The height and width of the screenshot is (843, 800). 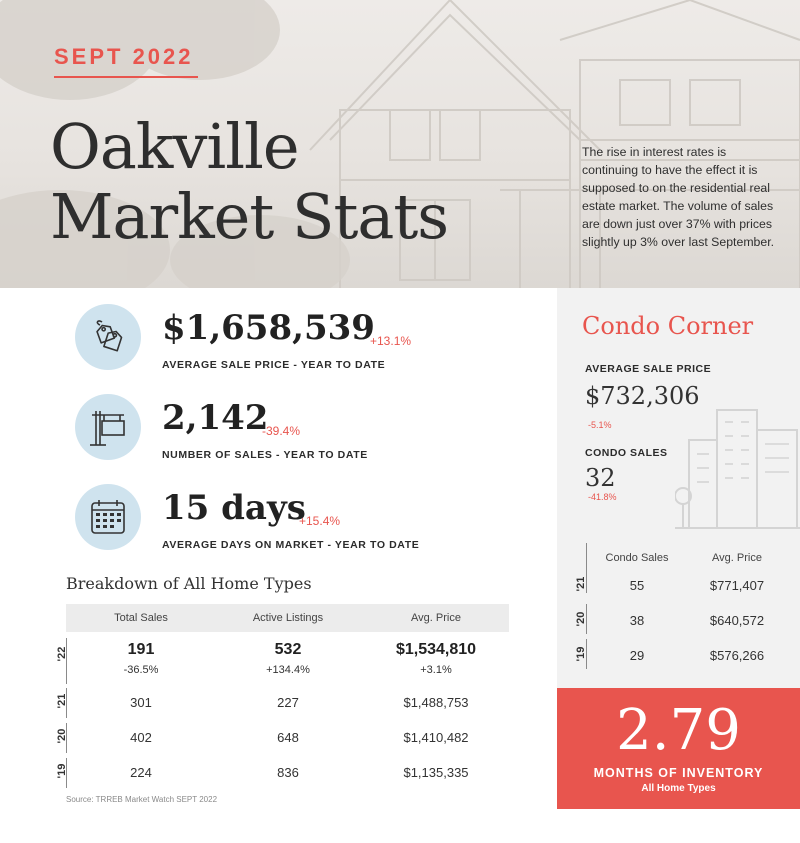 I want to click on stat-change: +13.1%, so click(x=391, y=341).